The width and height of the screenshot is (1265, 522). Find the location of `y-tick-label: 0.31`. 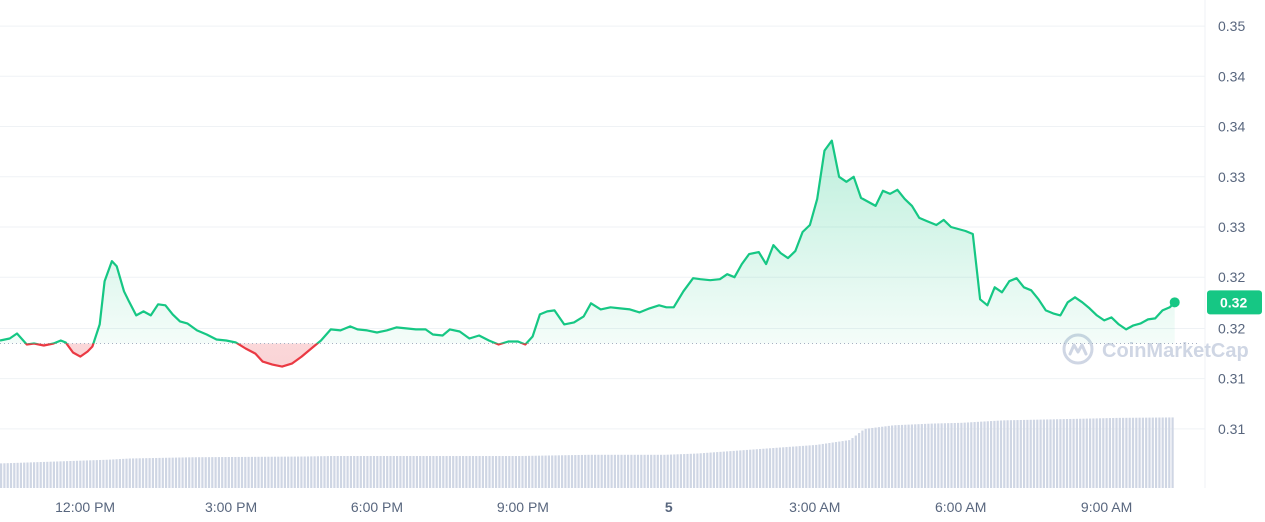

y-tick-label: 0.31 is located at coordinates (1231, 379).